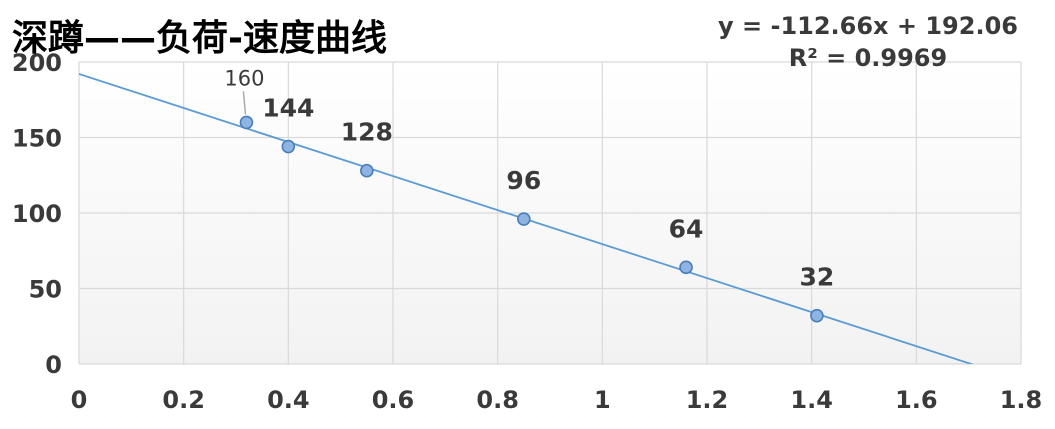 This screenshot has width=1055, height=429. What do you see at coordinates (244, 78) in the screenshot?
I see `data-label-0: 160` at bounding box center [244, 78].